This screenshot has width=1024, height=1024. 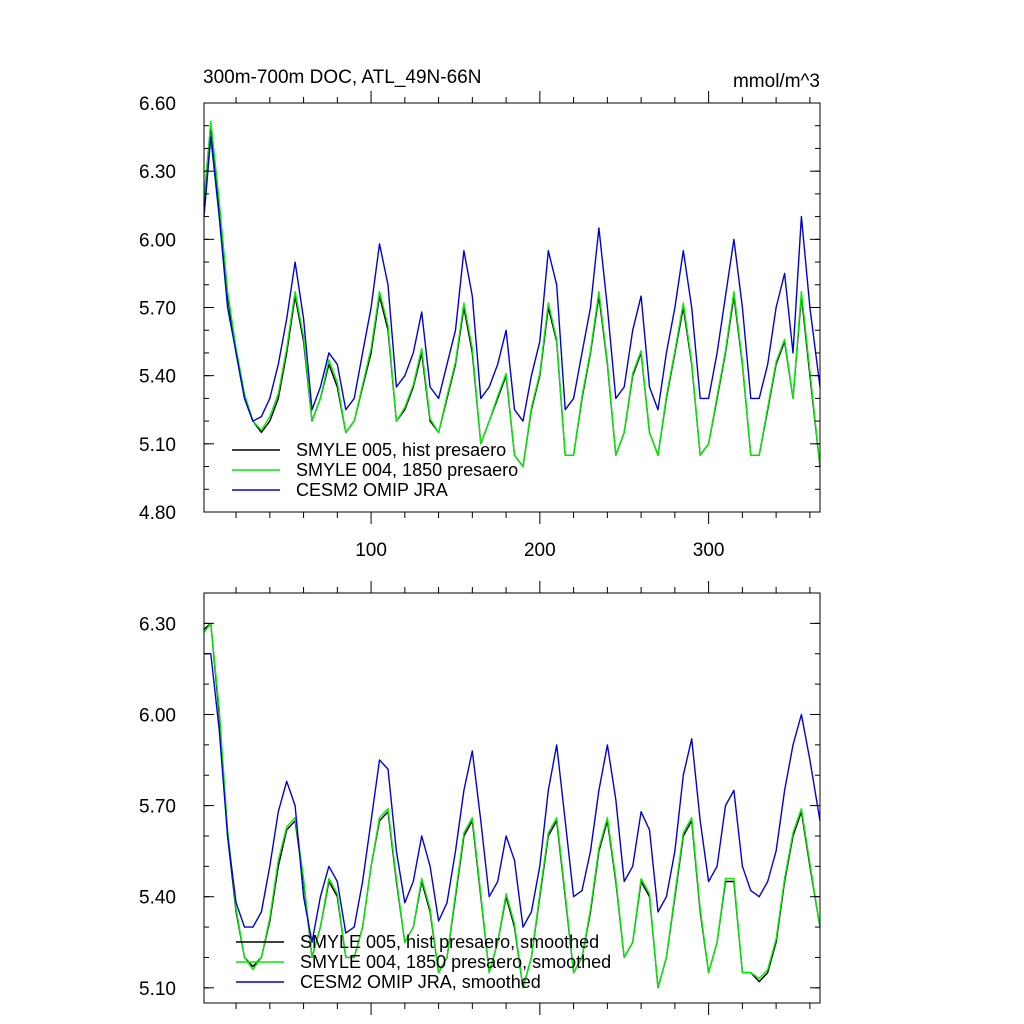 I want to click on legend-label: SMYLE 004, 1850 presaero, so click(x=407, y=470).